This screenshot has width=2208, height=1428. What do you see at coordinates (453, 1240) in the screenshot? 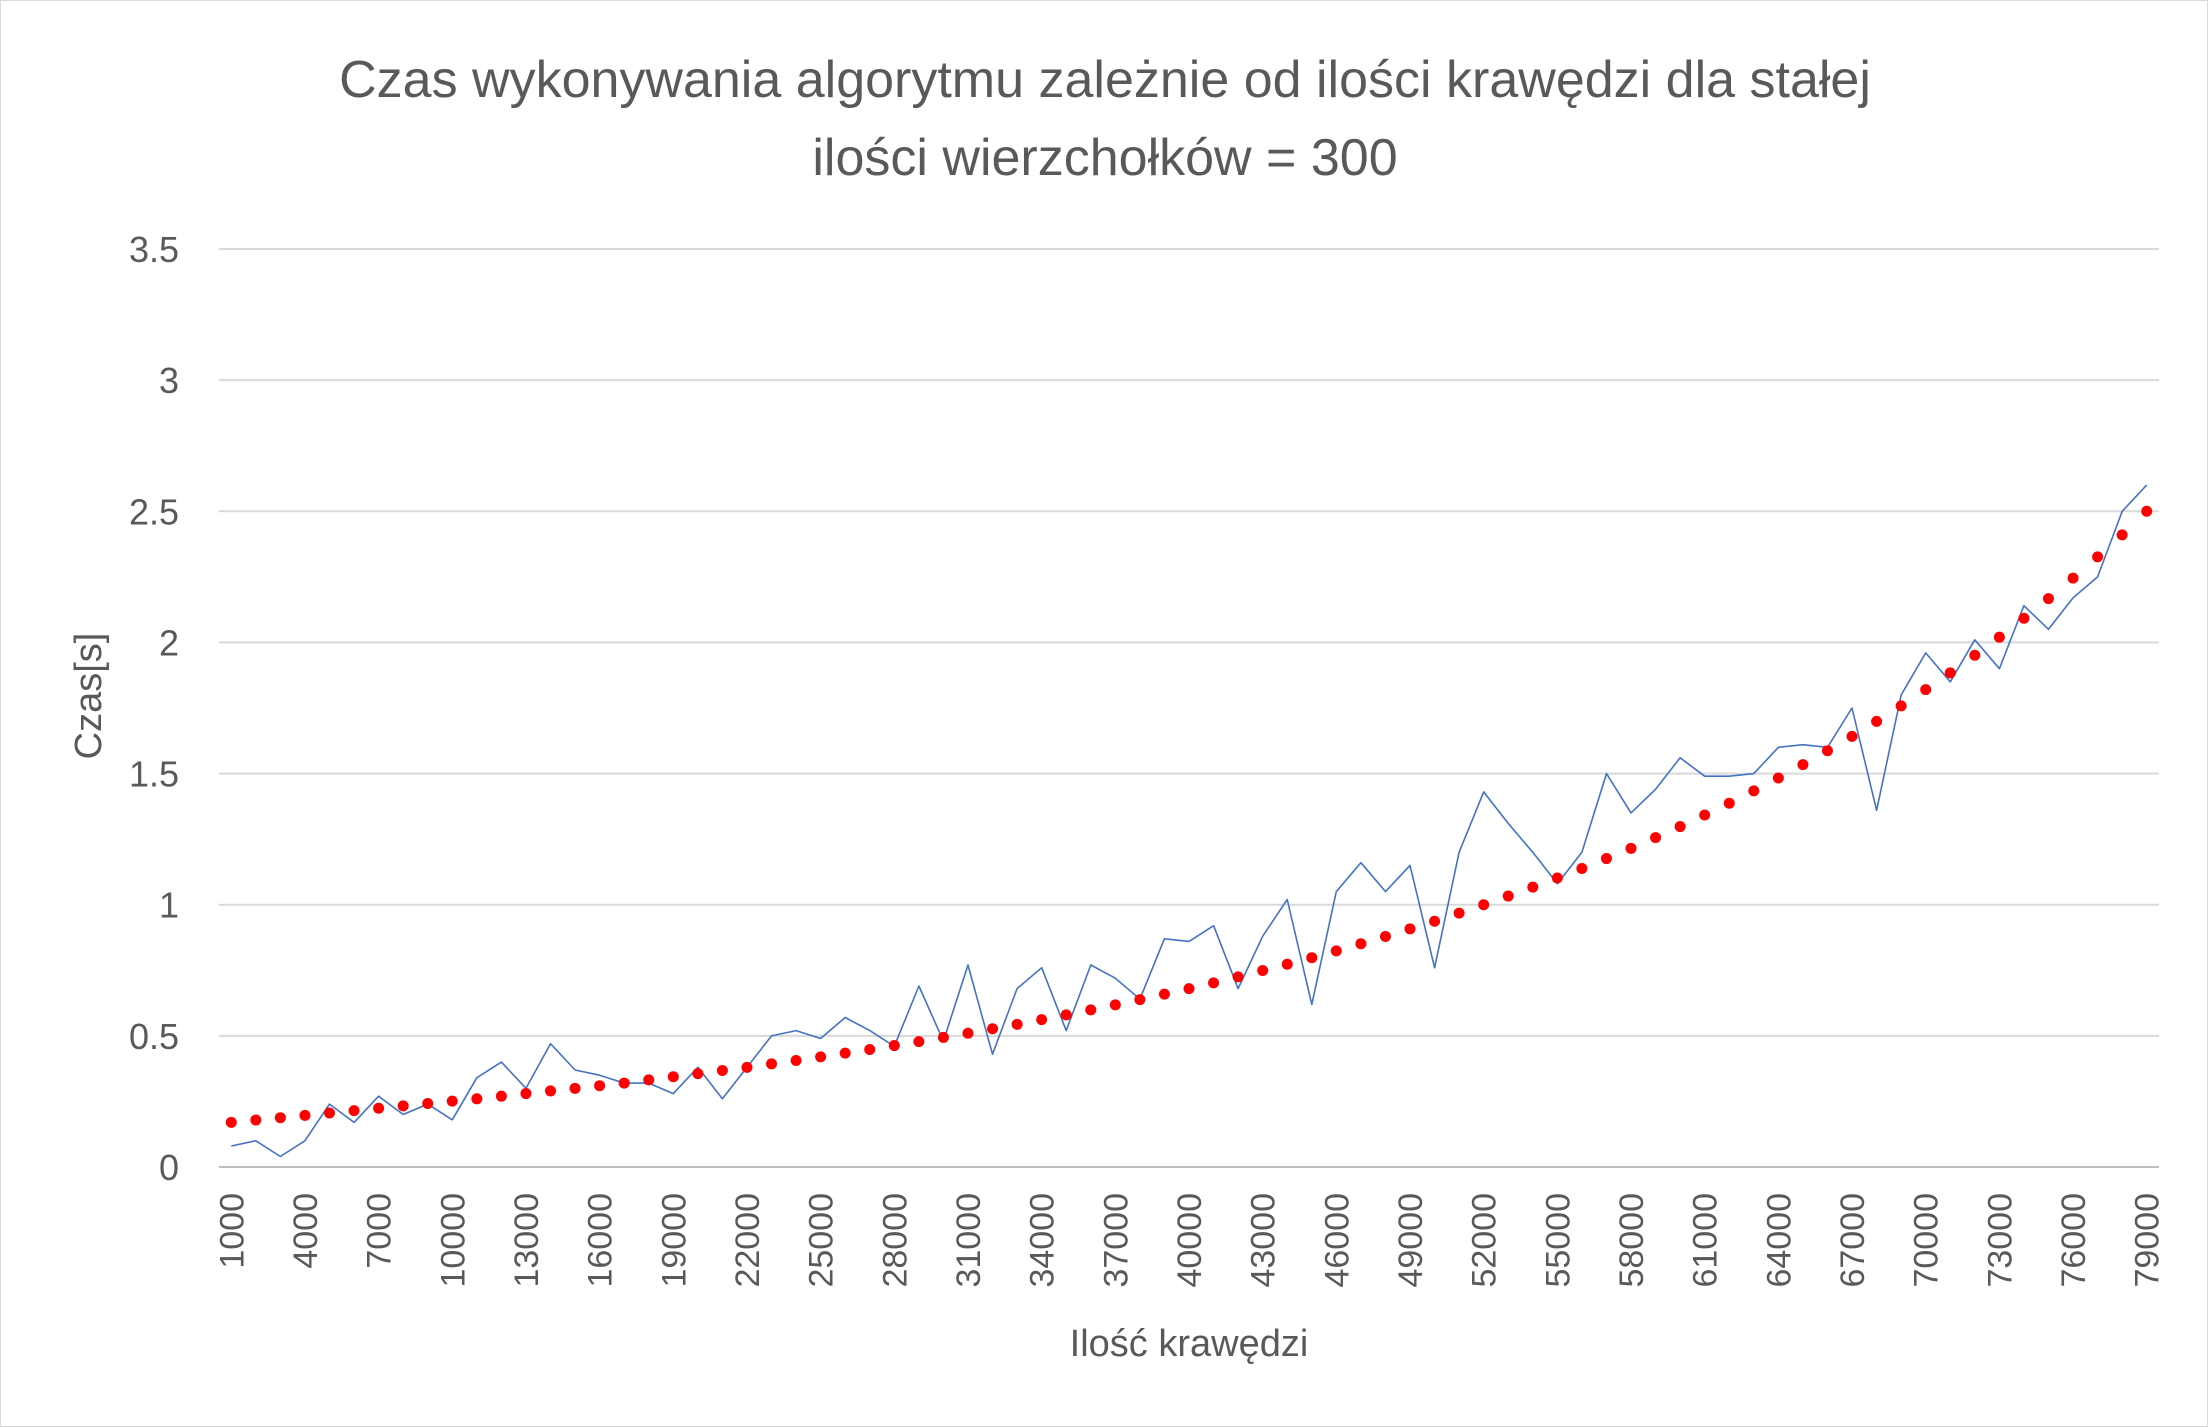
I see `x-tick-label: 10000` at bounding box center [453, 1240].